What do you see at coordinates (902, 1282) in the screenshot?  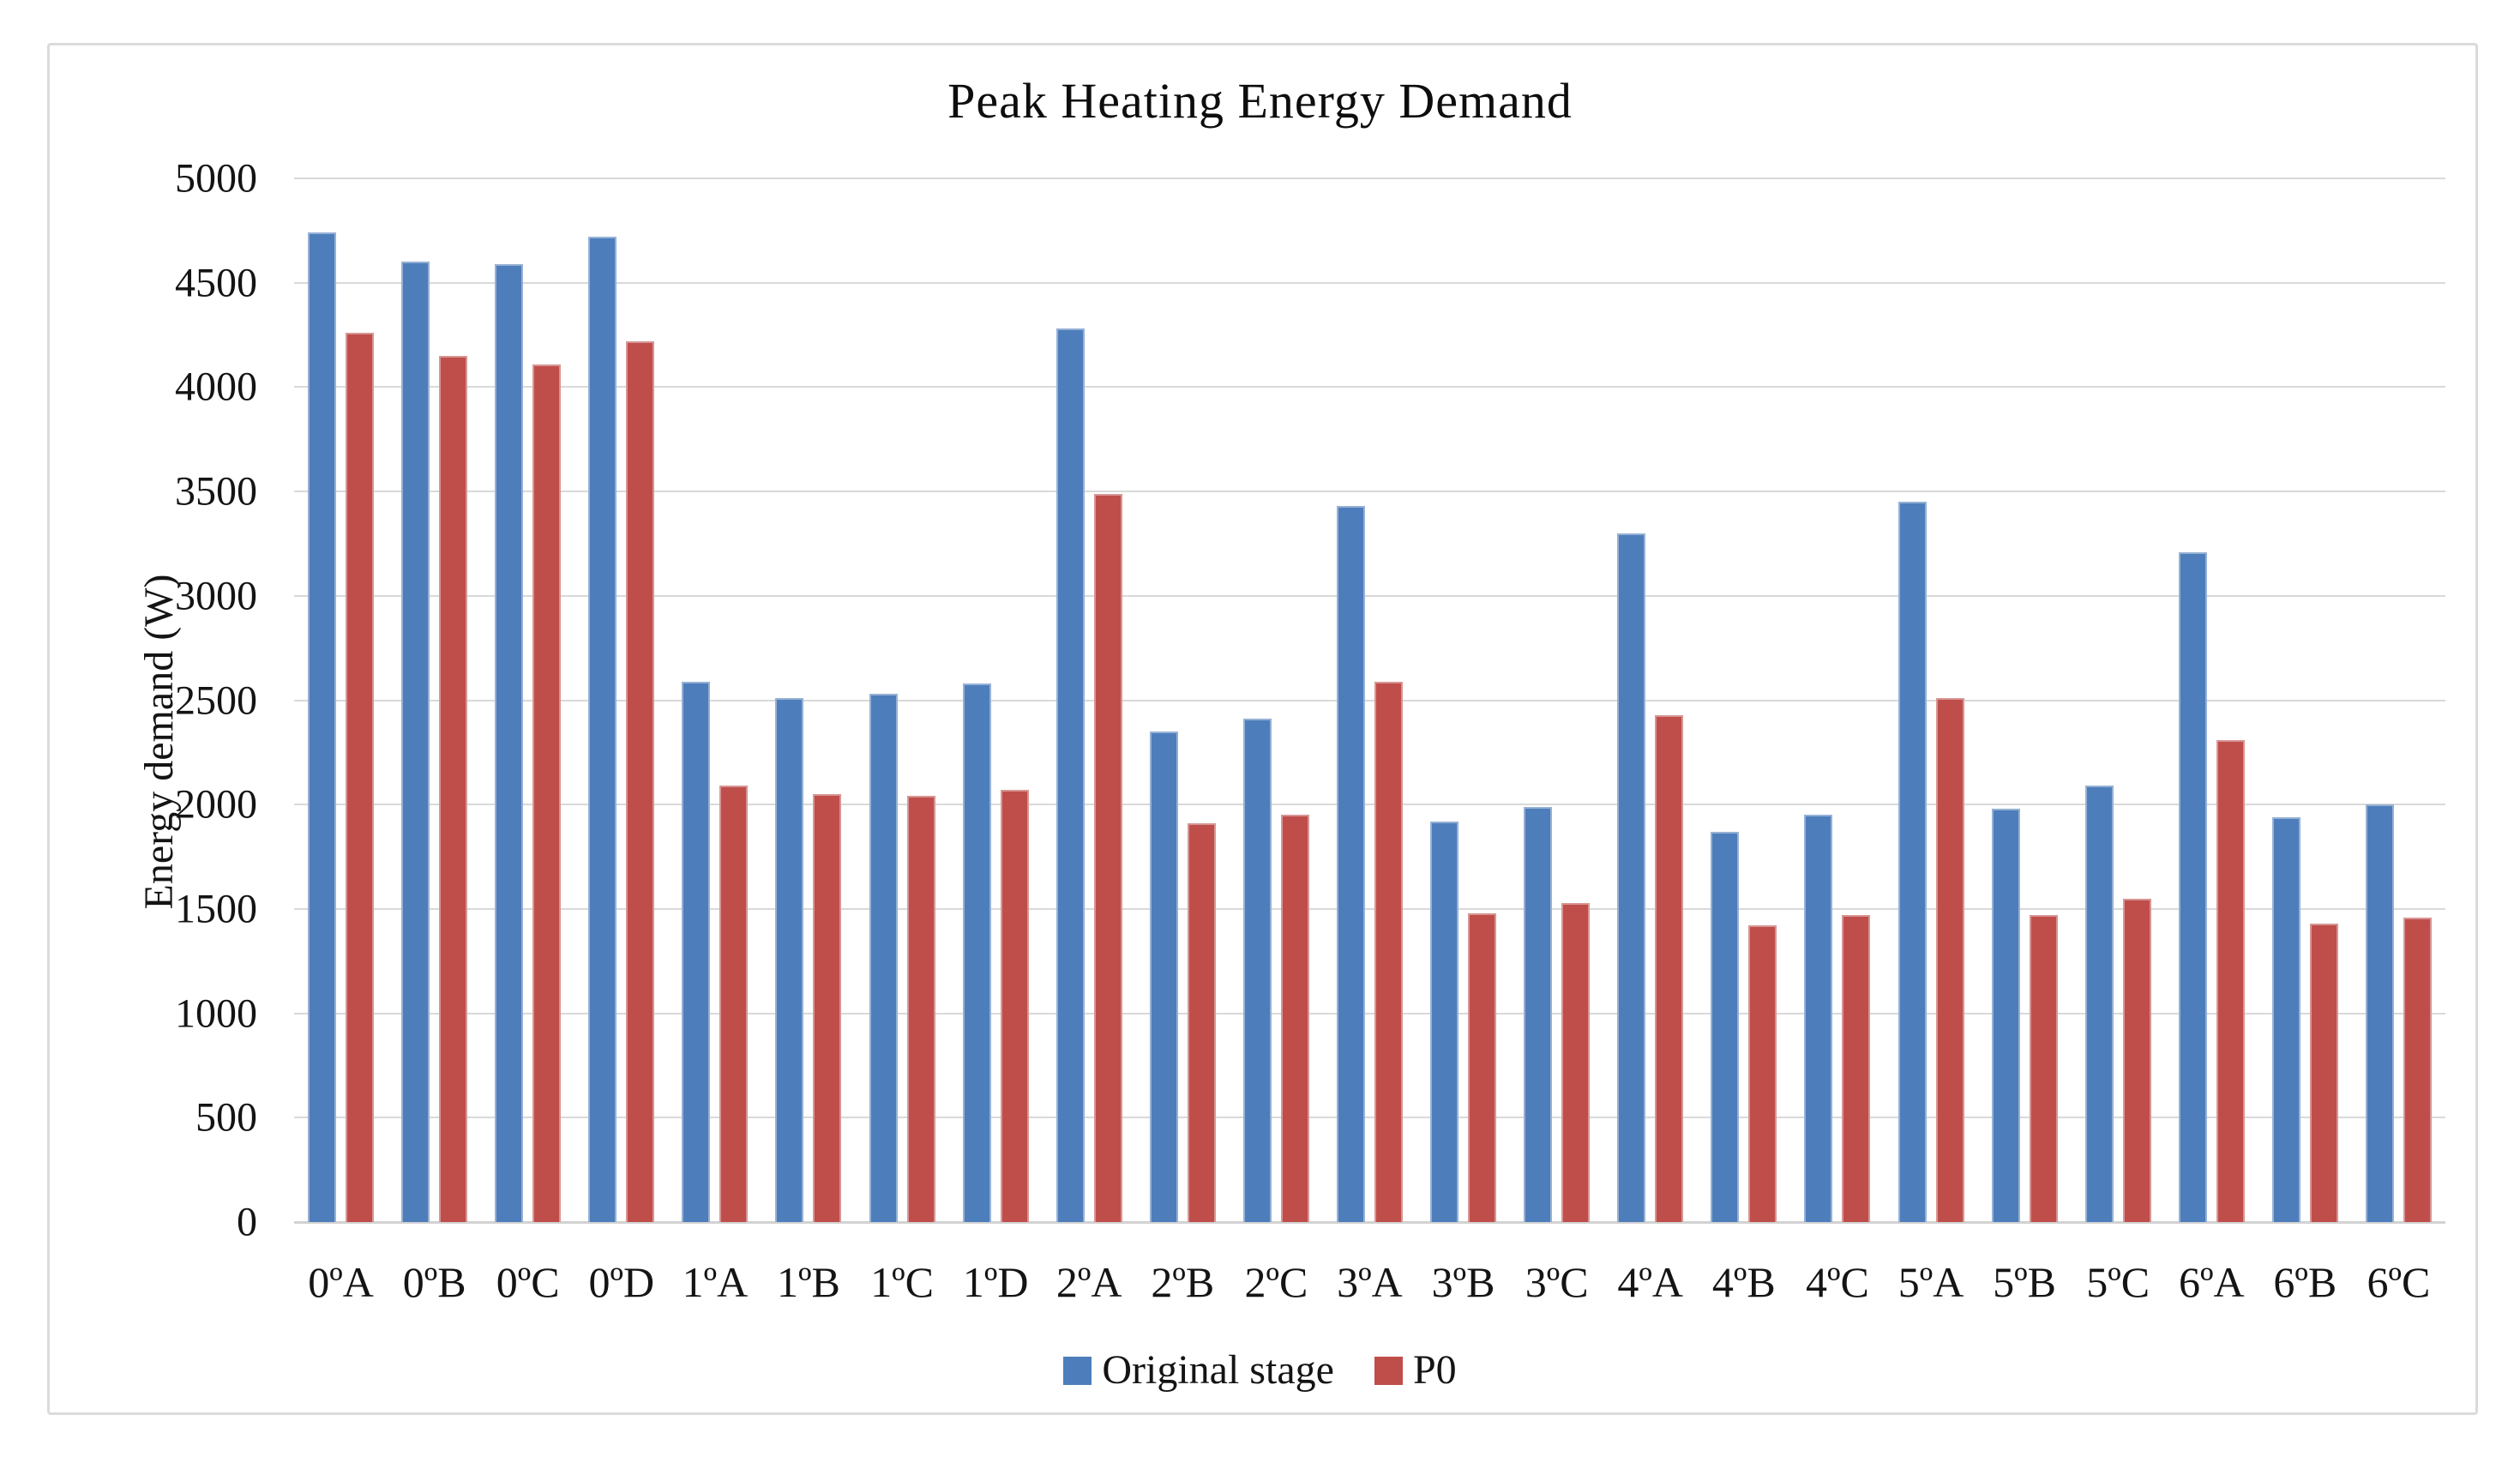 I see `x-tick-label: 1ºC` at bounding box center [902, 1282].